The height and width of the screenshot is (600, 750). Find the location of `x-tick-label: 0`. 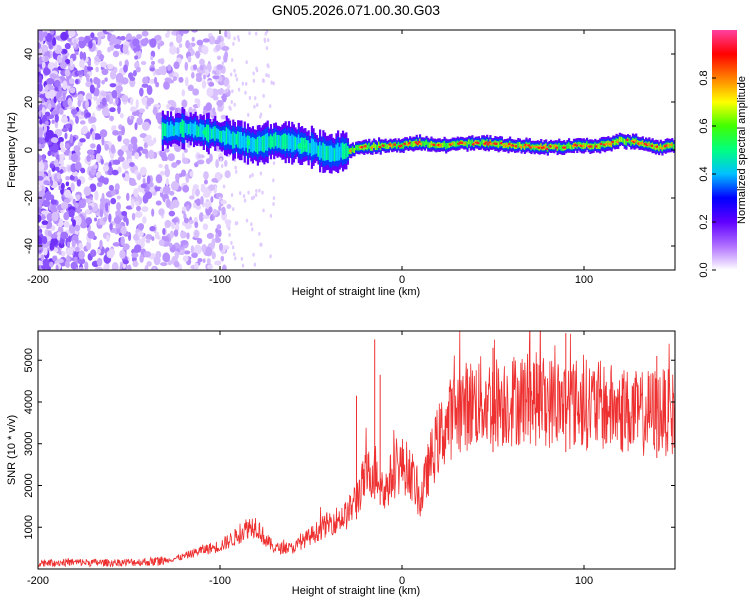

x-tick-label: 0 is located at coordinates (402, 280).